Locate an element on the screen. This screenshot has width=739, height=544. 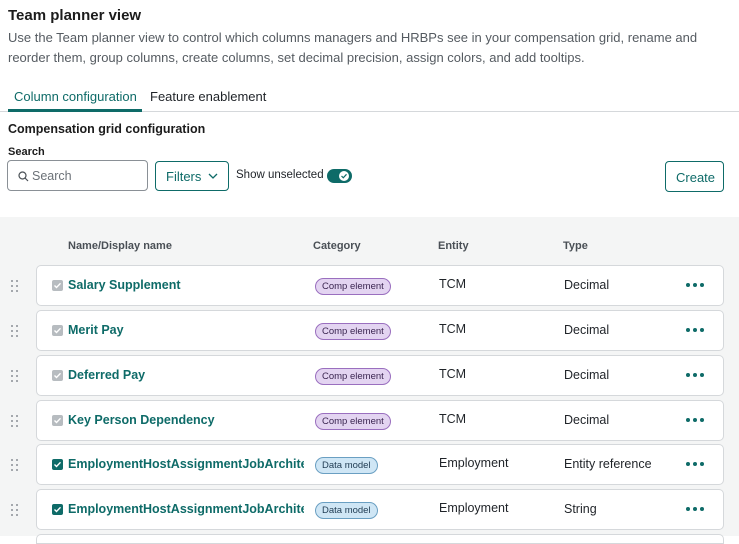
create-button: Create is located at coordinates (694, 176).